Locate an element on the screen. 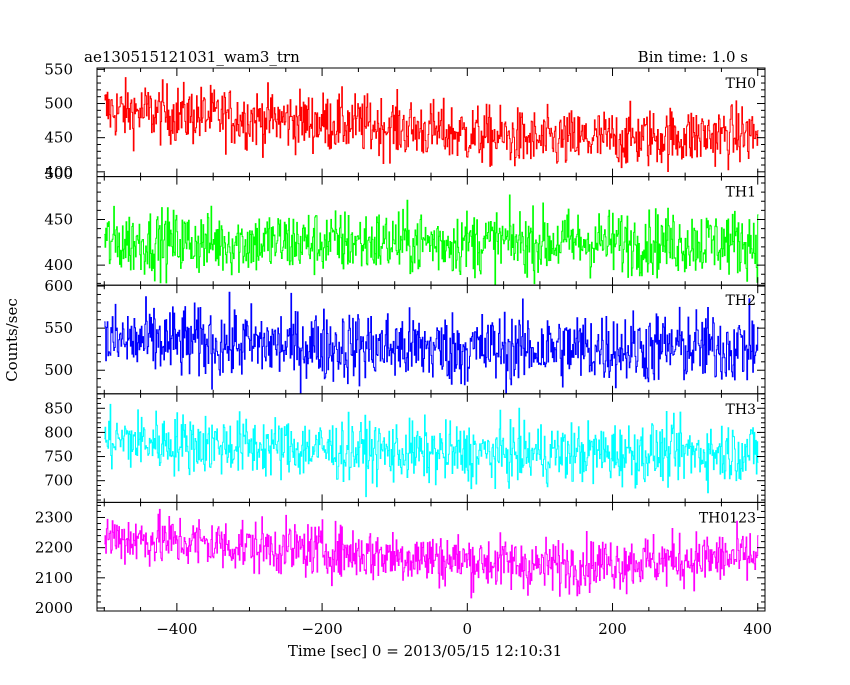 This screenshot has width=850, height=685. panel-th2: 500 550 600 TH2 is located at coordinates (405, 336).